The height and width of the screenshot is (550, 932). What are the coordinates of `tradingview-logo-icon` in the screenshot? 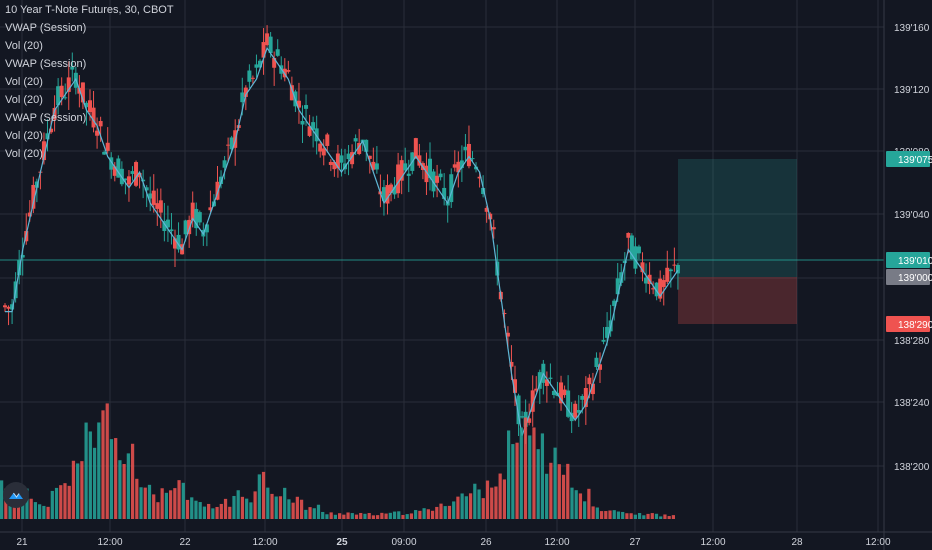 It's located at (16, 495).